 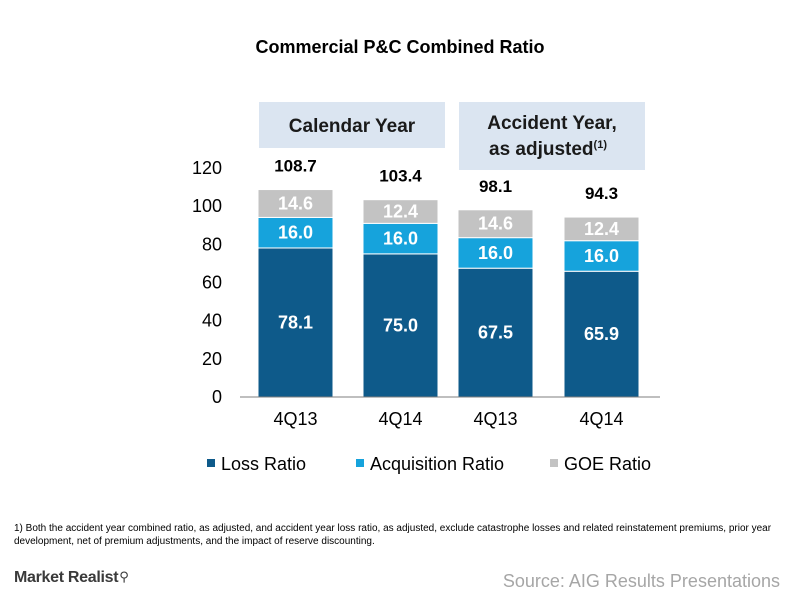 What do you see at coordinates (552, 136) in the screenshot?
I see `accident-year-box` at bounding box center [552, 136].